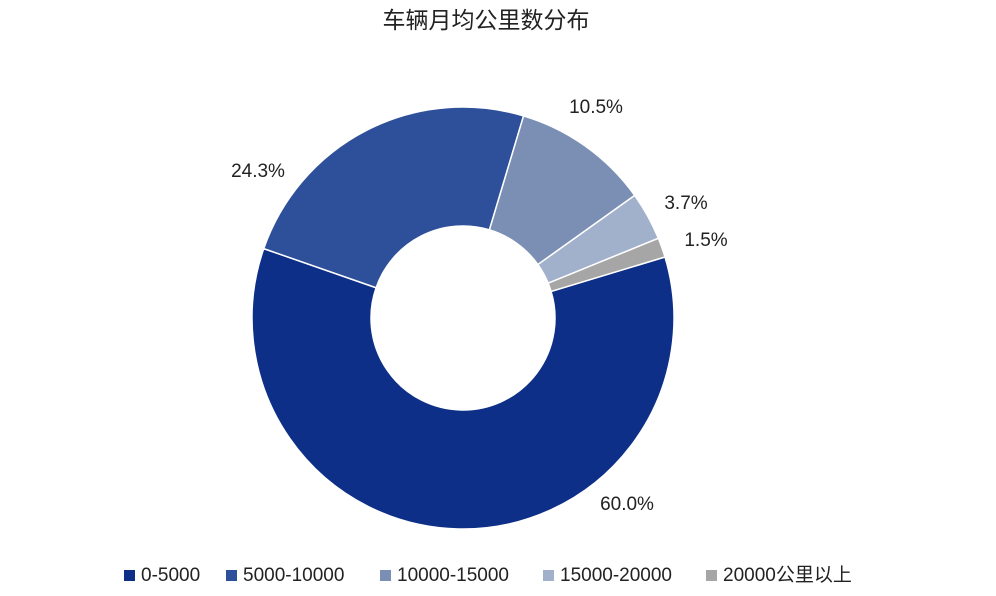  Describe the element at coordinates (616, 575) in the screenshot. I see `legend-label: 15000-20000` at that location.